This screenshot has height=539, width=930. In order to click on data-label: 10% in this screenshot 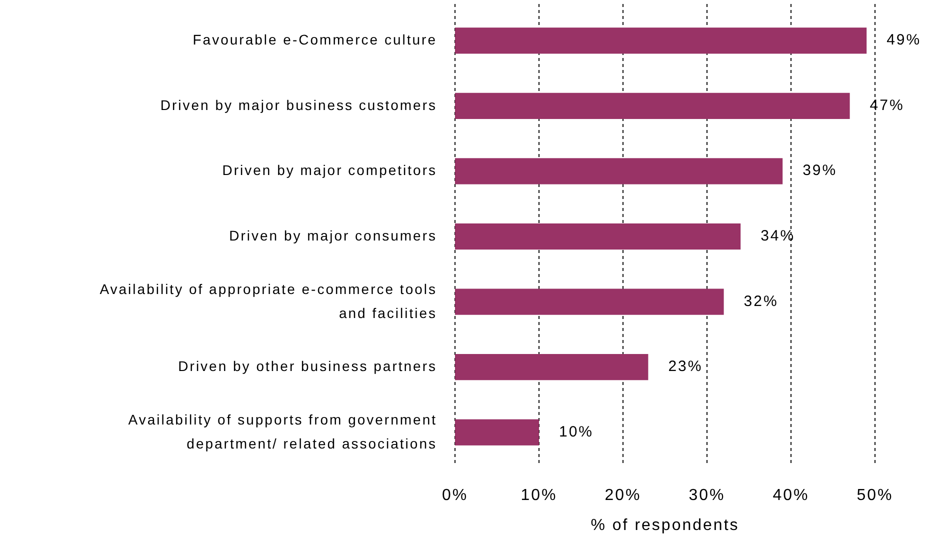, I will do `click(576, 431)`.